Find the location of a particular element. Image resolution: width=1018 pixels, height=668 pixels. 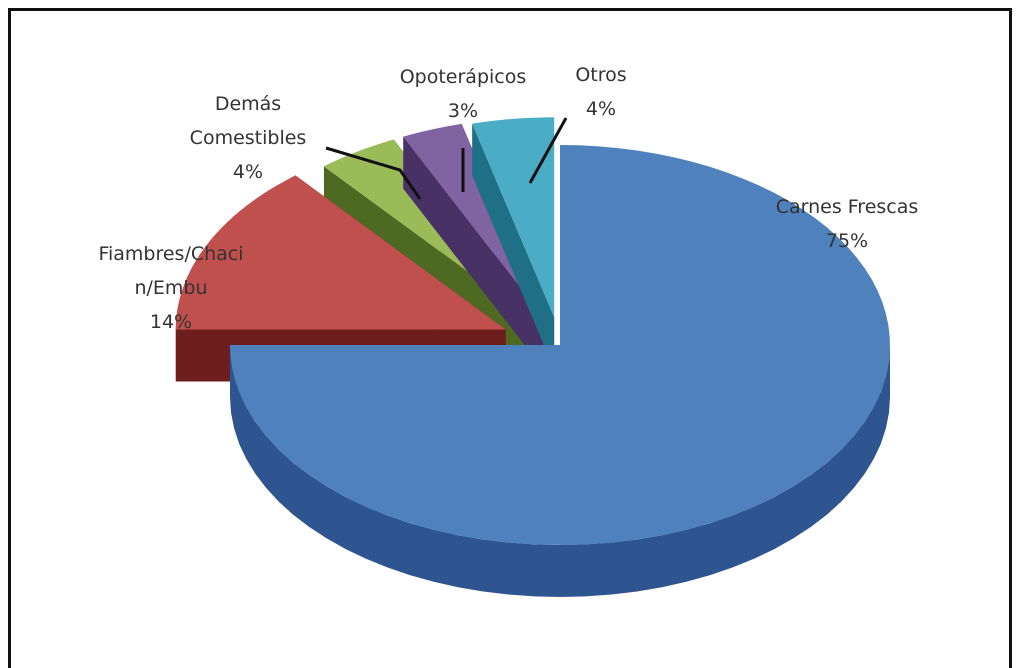

slice-label-line: Demás is located at coordinates (248, 104).